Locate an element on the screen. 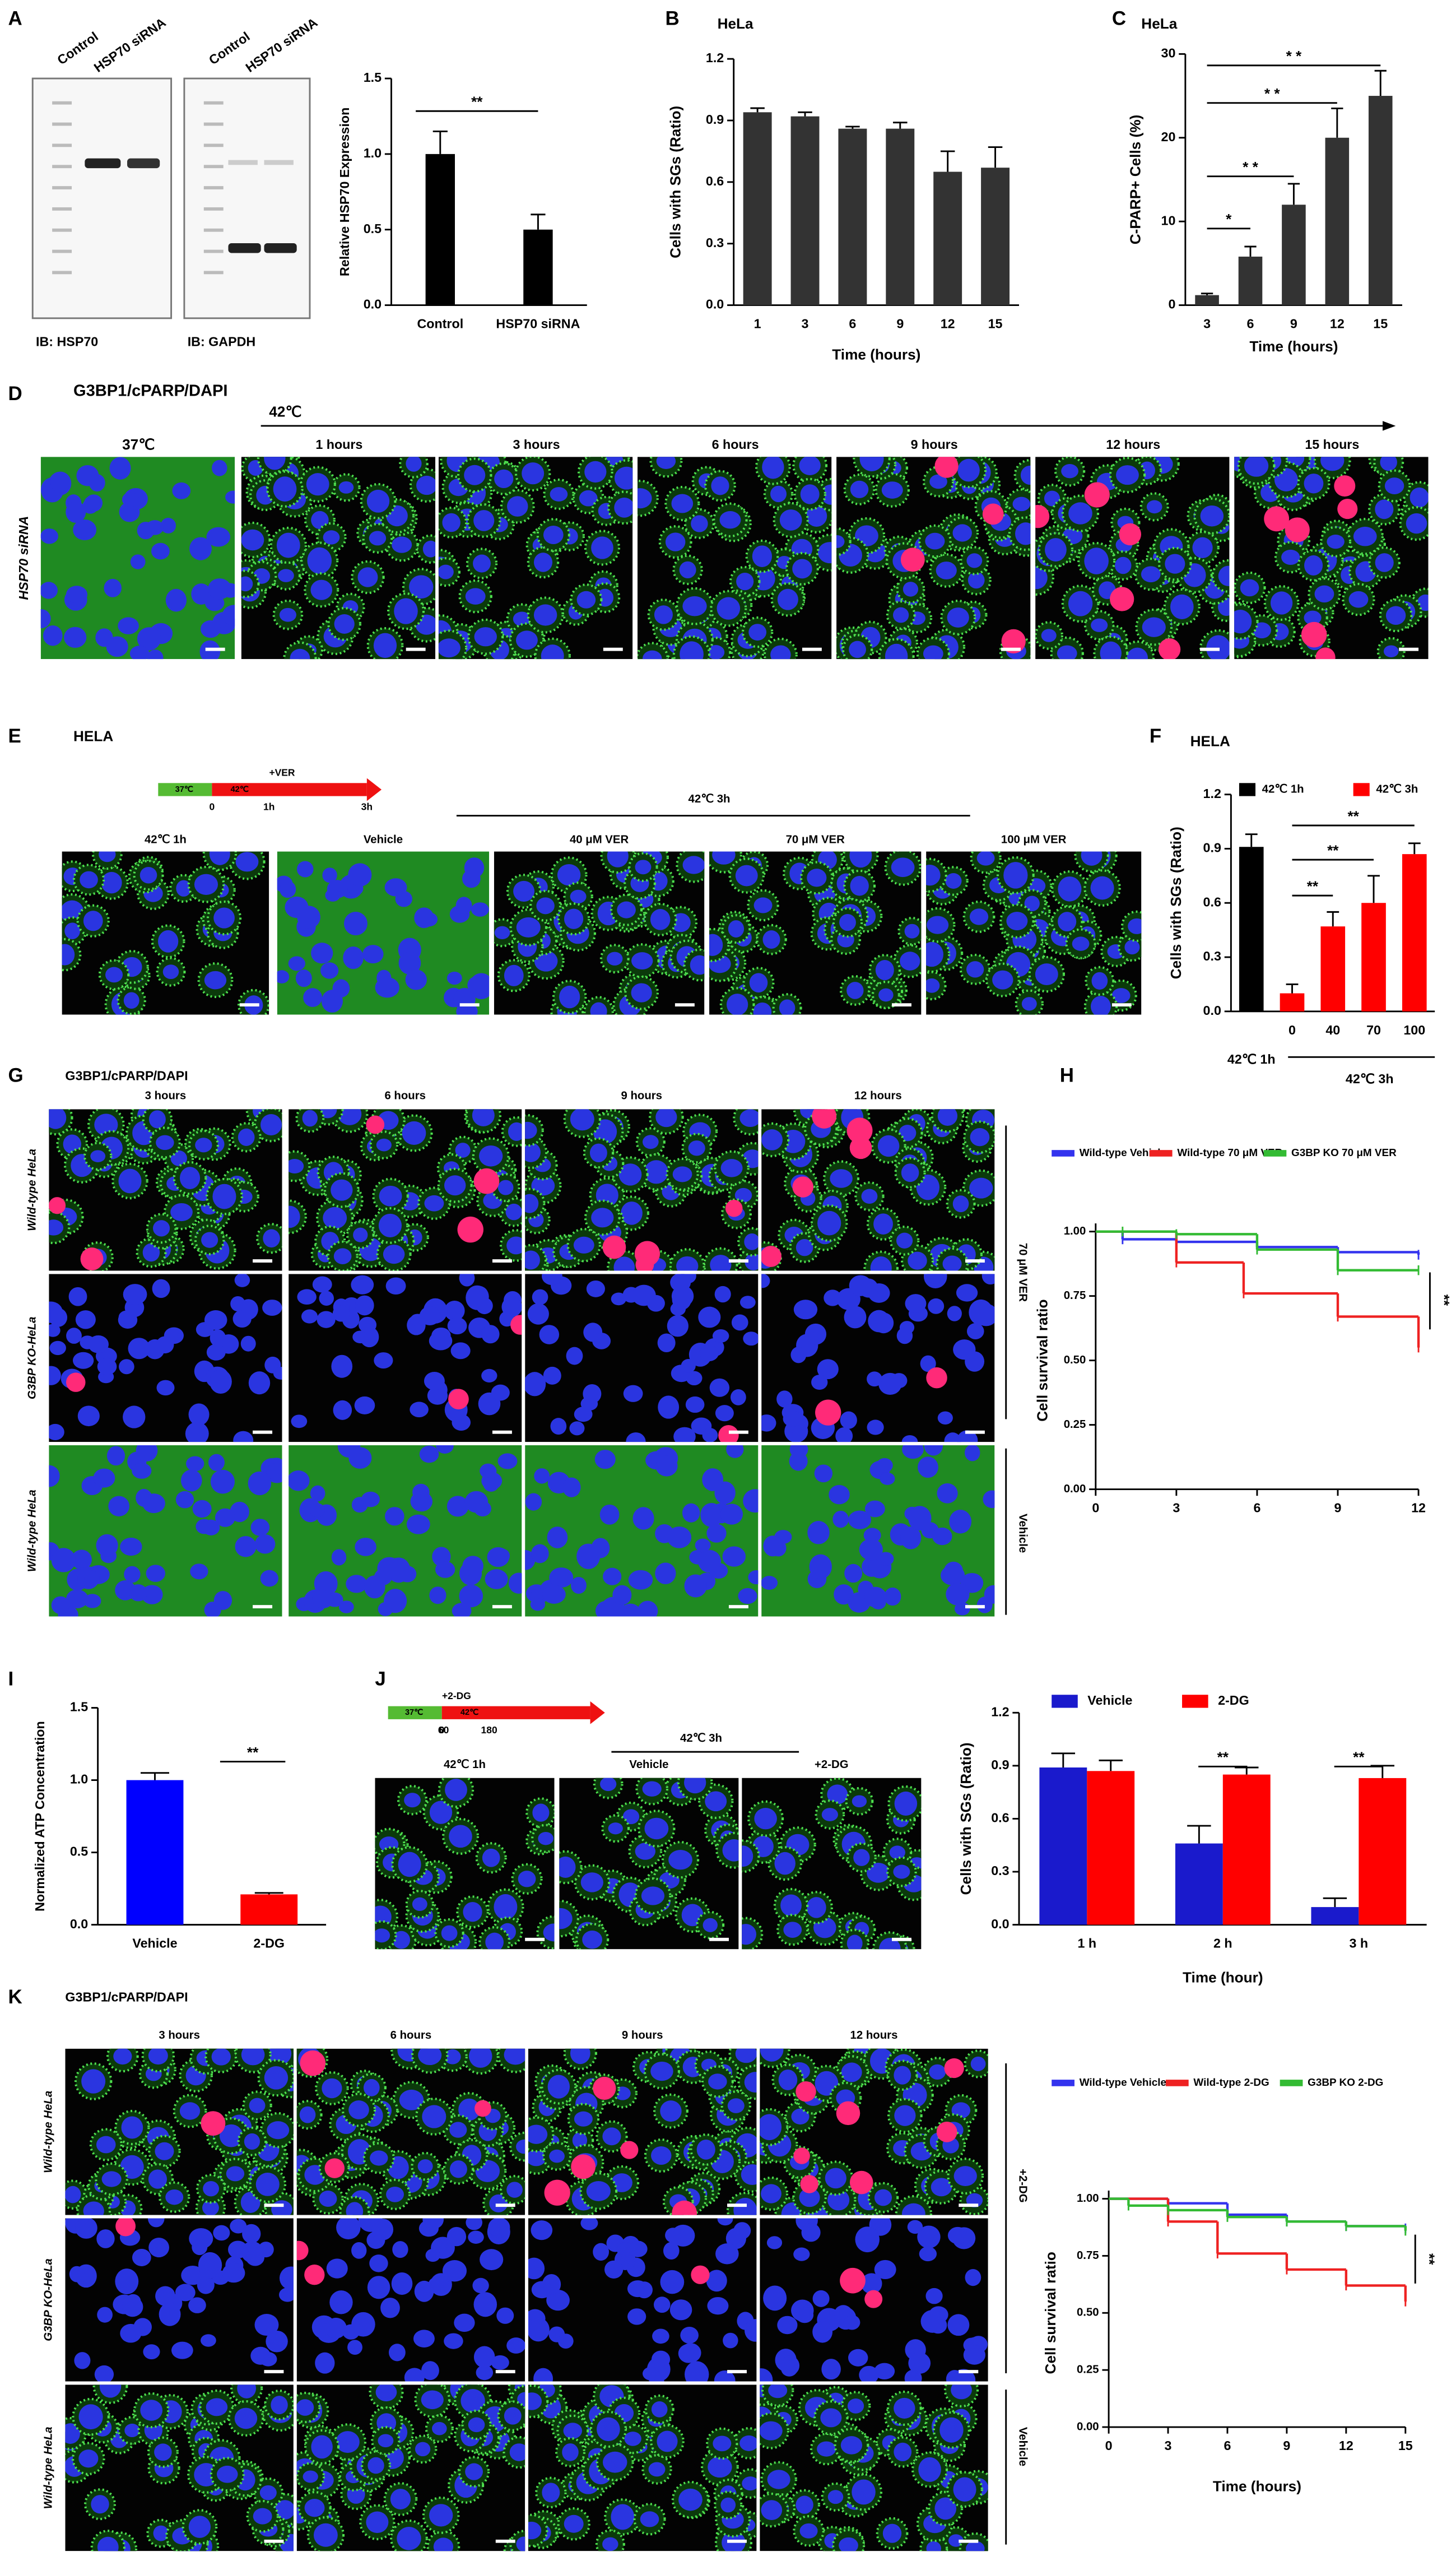  x-tick-label: 6 is located at coordinates (1257, 1508).